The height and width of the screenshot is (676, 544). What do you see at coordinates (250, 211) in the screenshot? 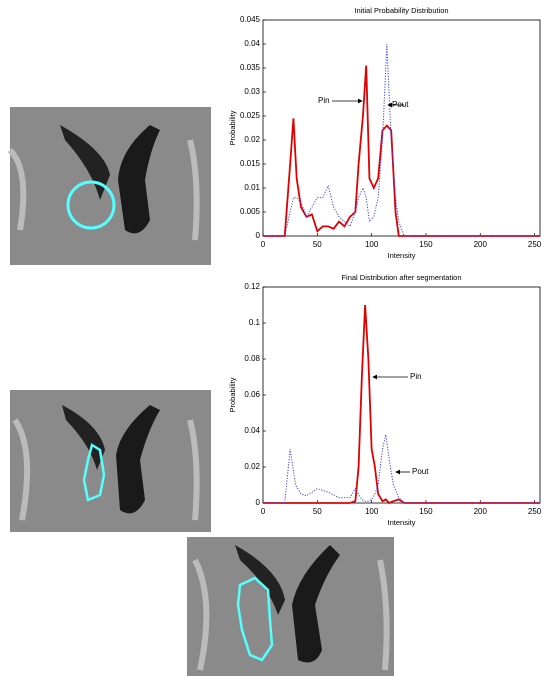
I see `y-tick-label: 0.005` at bounding box center [250, 211].